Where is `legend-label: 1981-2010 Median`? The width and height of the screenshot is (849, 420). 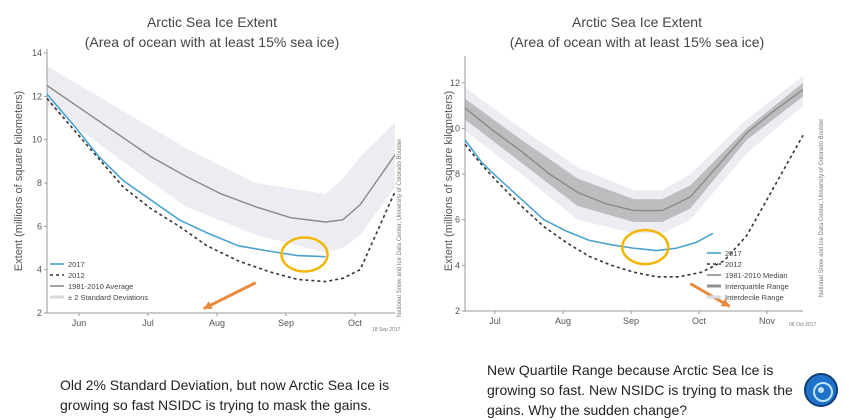 legend-label: 1981-2010 Median is located at coordinates (756, 275).